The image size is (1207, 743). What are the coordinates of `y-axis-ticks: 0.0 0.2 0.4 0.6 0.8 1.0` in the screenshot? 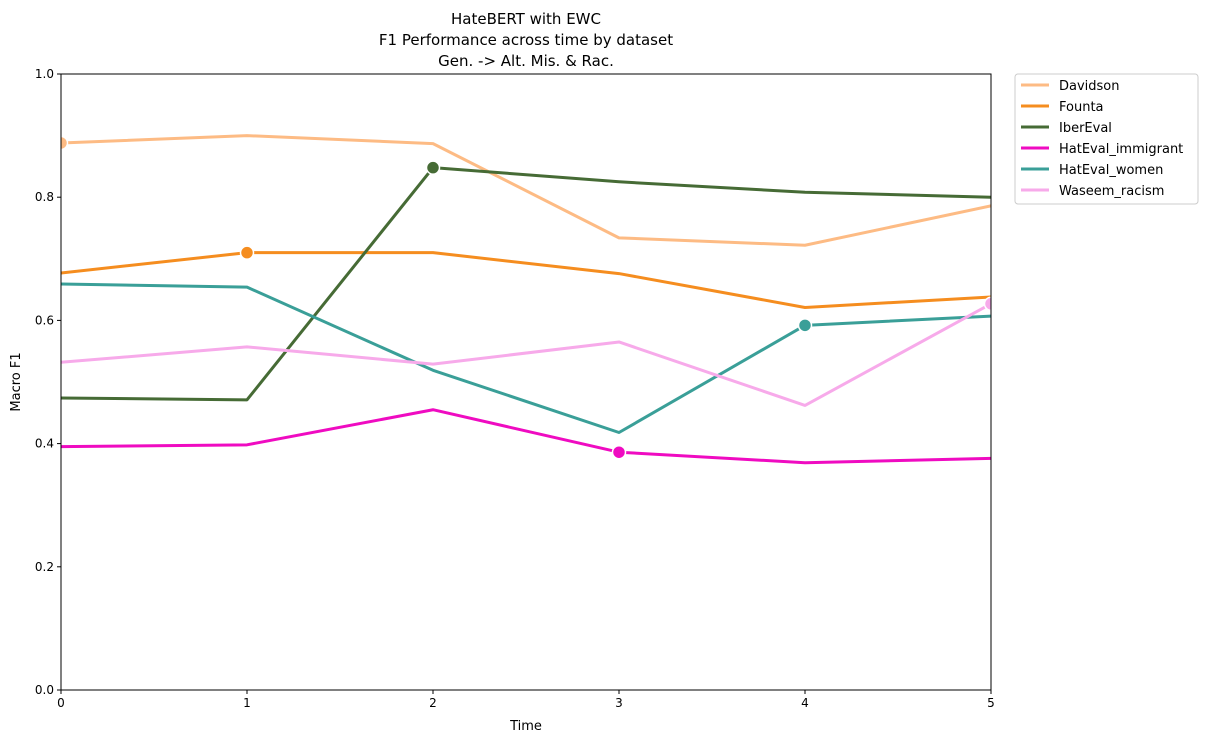 It's located at (48, 382).